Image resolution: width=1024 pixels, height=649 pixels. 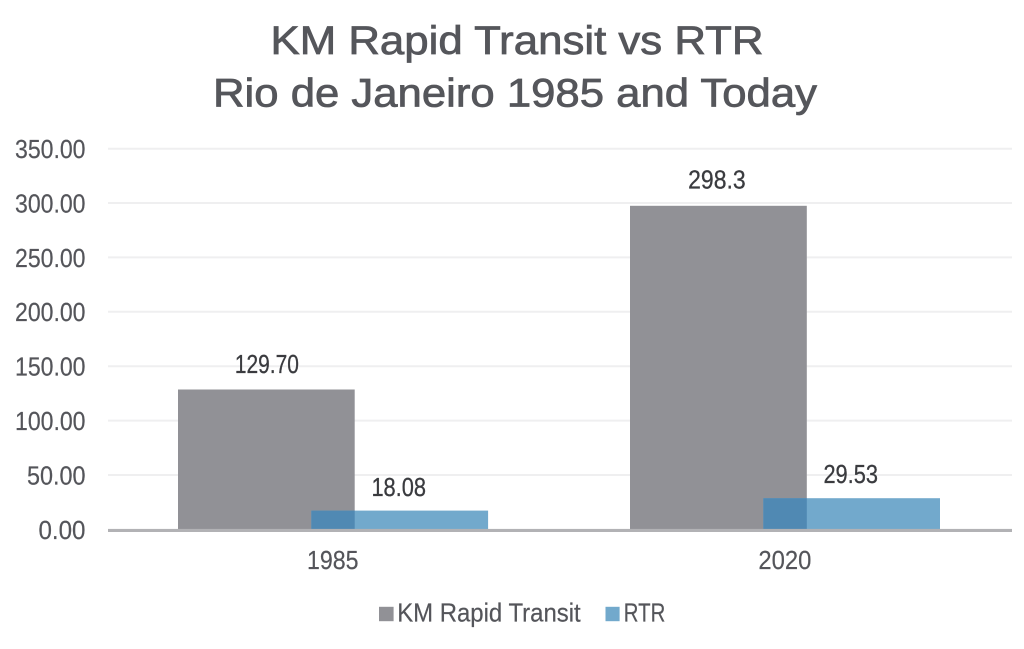 I want to click on svg-text: KM Rapid Transit vs RTR, so click(x=517, y=41).